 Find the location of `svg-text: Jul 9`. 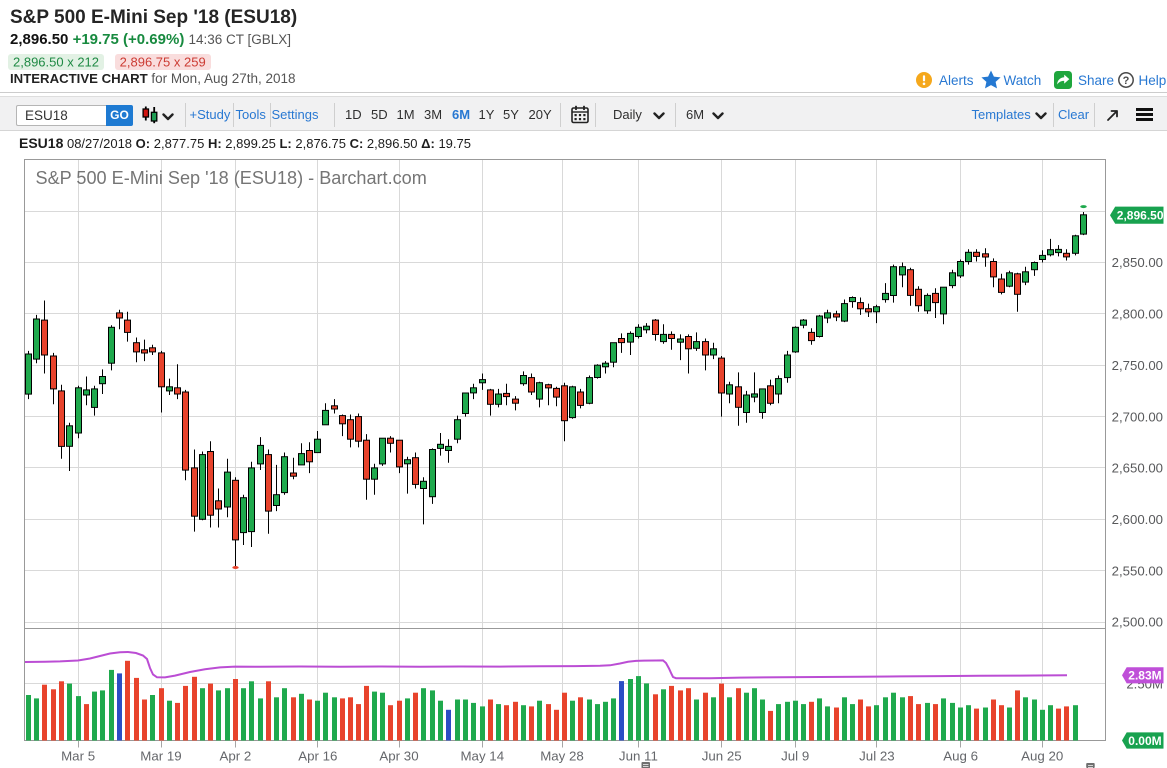

svg-text: Jul 9 is located at coordinates (795, 756).